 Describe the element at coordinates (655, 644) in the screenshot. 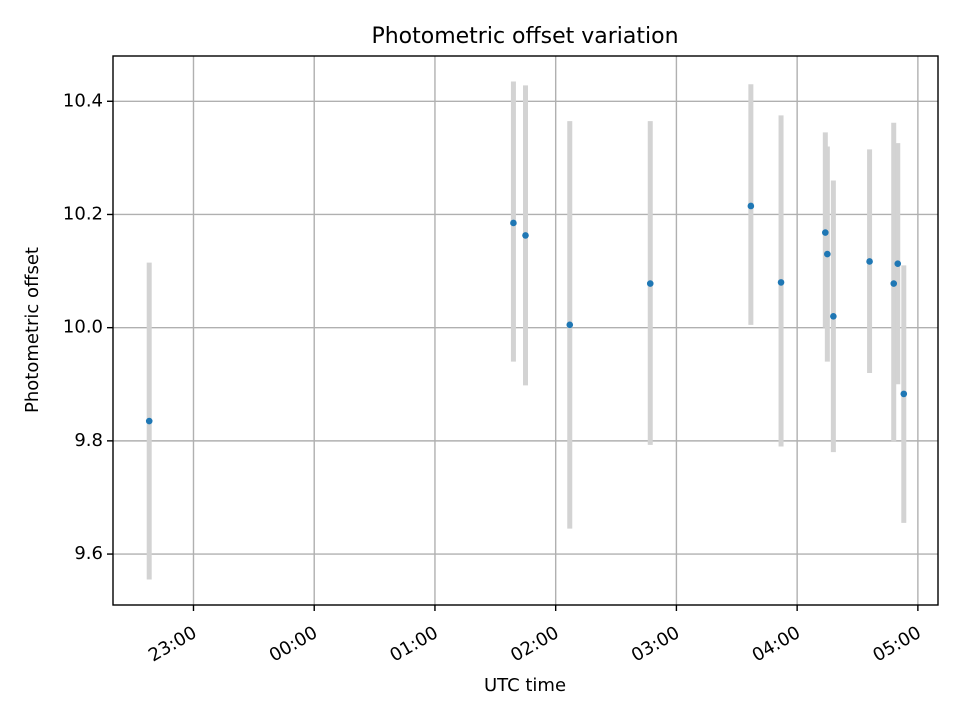

I see `x-tick-label: 03:00` at that location.